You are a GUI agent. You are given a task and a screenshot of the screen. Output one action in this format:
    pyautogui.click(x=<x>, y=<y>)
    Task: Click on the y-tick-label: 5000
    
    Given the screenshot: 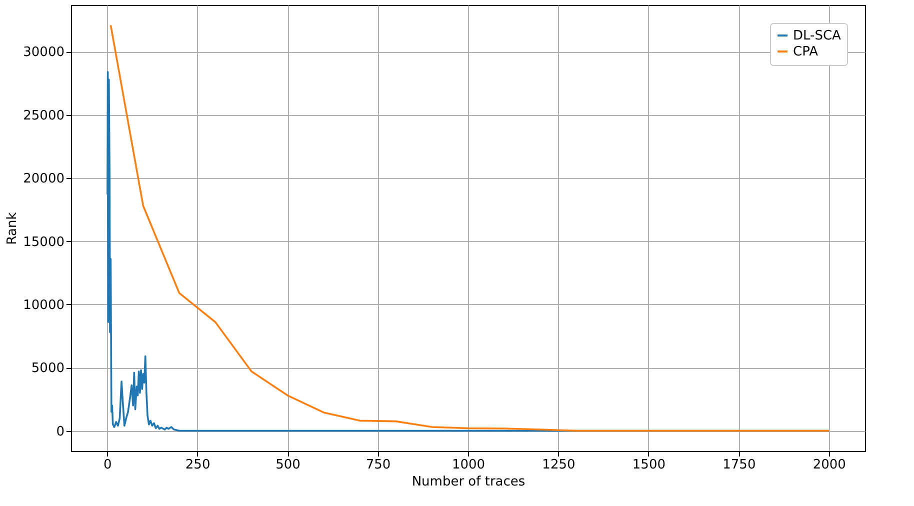 What is the action you would take?
    pyautogui.click(x=47, y=368)
    